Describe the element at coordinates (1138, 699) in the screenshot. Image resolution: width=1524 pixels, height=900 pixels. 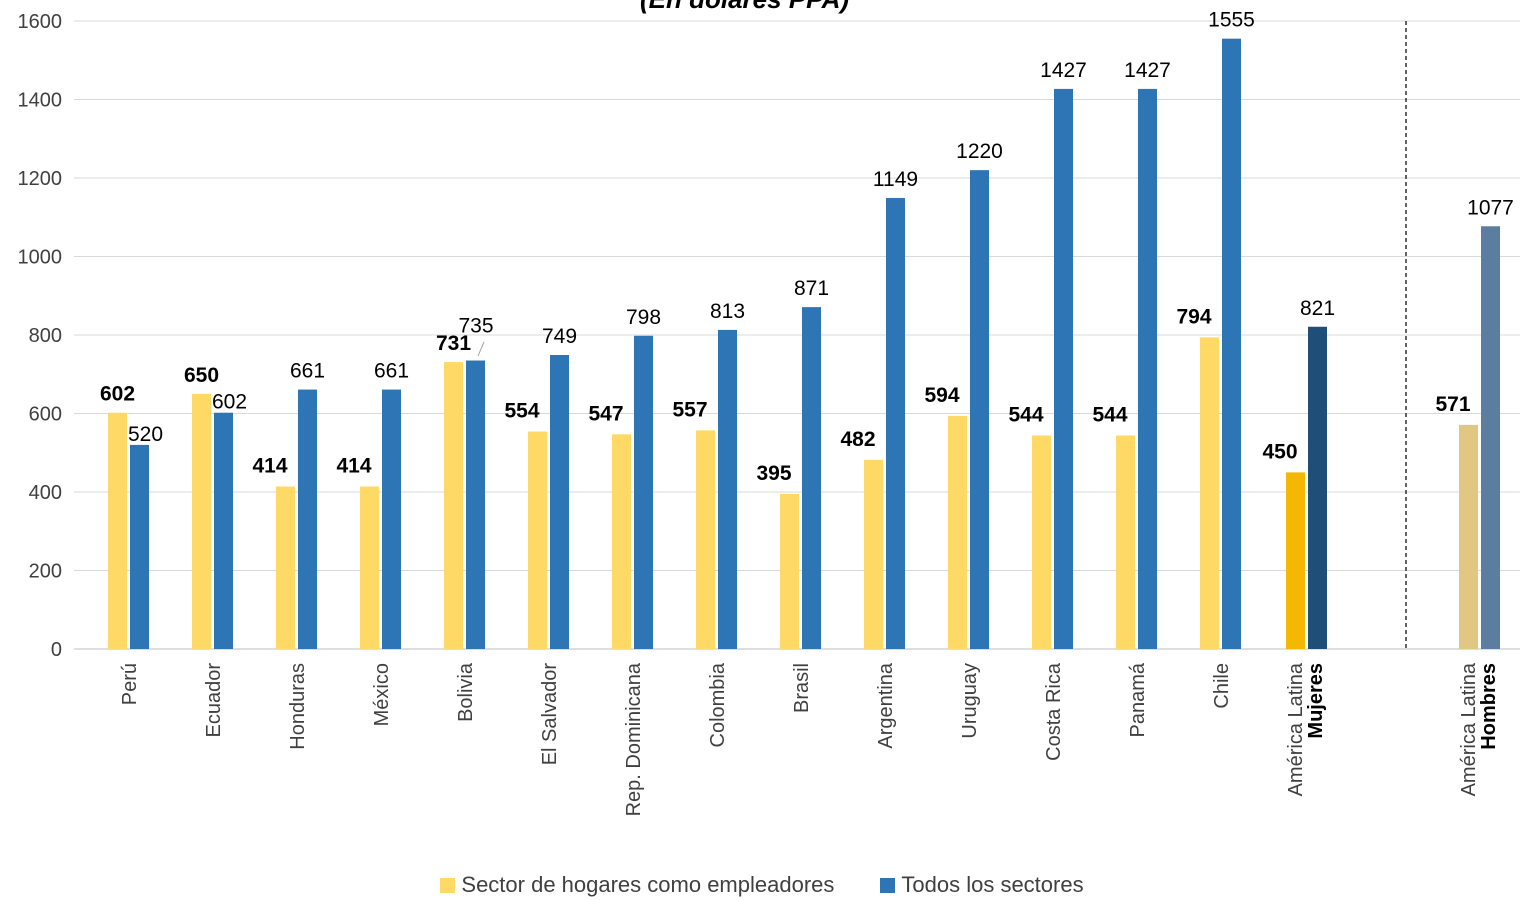
I see `x-tick-label-text: Panamá` at that location.